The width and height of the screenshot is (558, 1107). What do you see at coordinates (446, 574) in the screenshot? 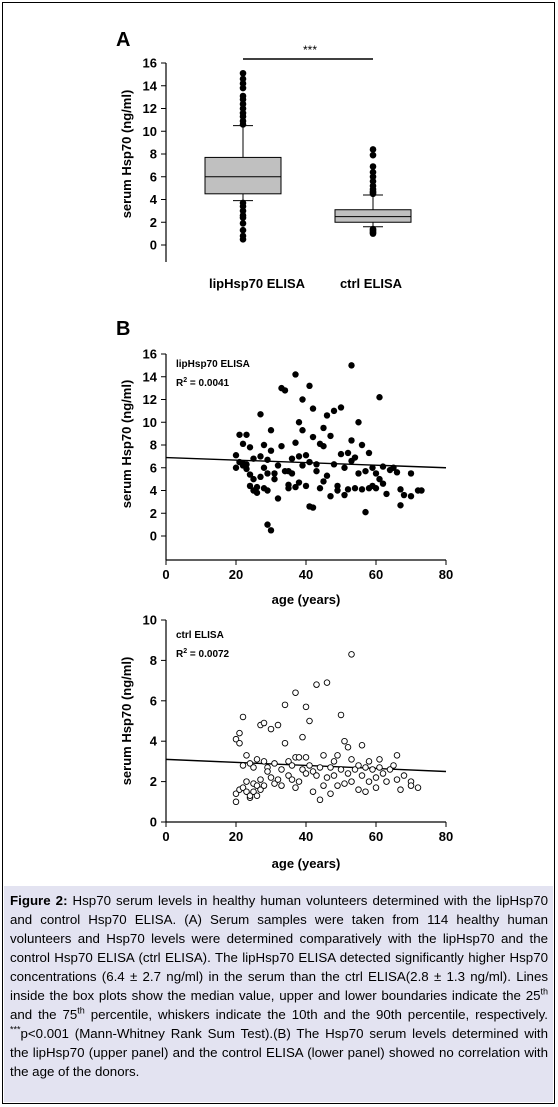
I see `x-tick-label: 80` at bounding box center [446, 574].